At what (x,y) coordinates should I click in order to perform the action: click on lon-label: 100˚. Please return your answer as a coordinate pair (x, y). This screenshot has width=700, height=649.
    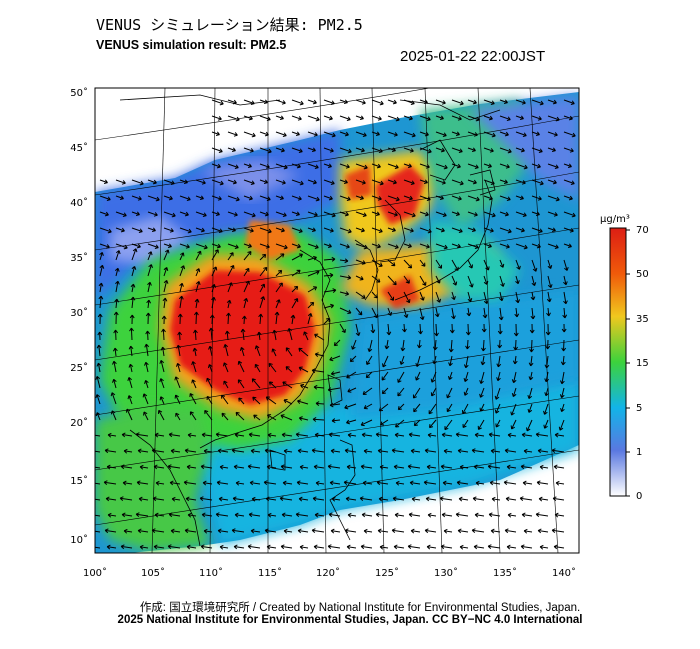
    Looking at the image, I should click on (95, 573).